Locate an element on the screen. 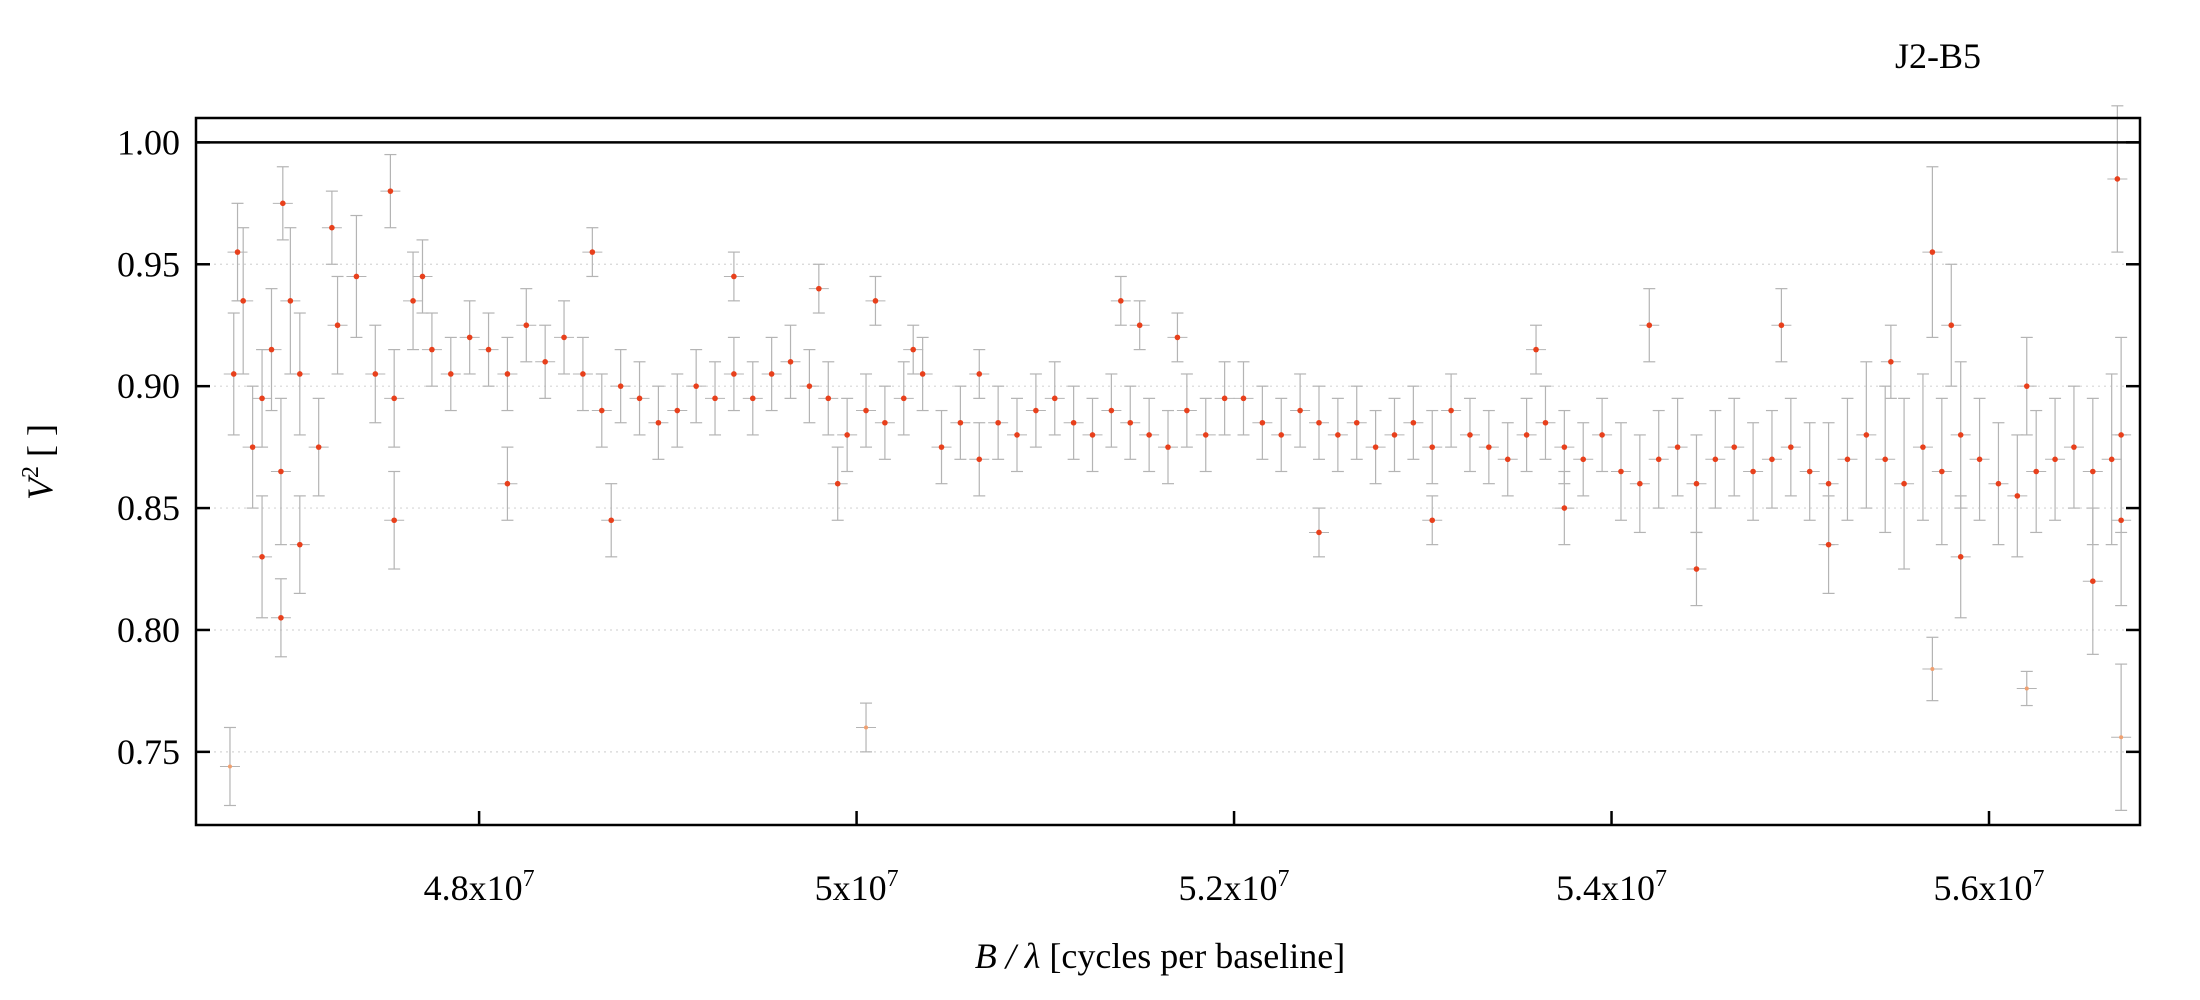  y-tick-labels: 0.75 0.80 0.85 0.90 0.95 1.00 is located at coordinates (148, 446).